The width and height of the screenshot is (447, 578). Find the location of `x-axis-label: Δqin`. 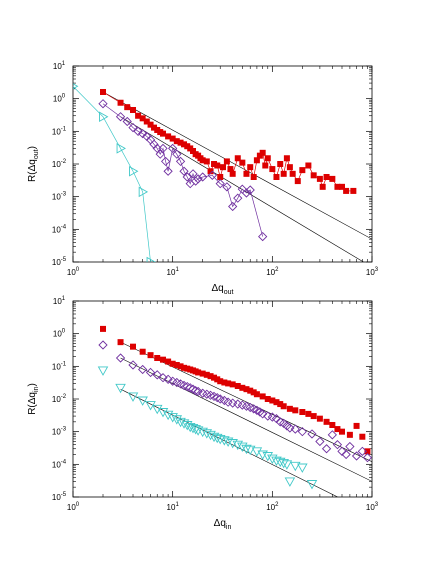

x-axis-label: Δqin is located at coordinates (223, 524).